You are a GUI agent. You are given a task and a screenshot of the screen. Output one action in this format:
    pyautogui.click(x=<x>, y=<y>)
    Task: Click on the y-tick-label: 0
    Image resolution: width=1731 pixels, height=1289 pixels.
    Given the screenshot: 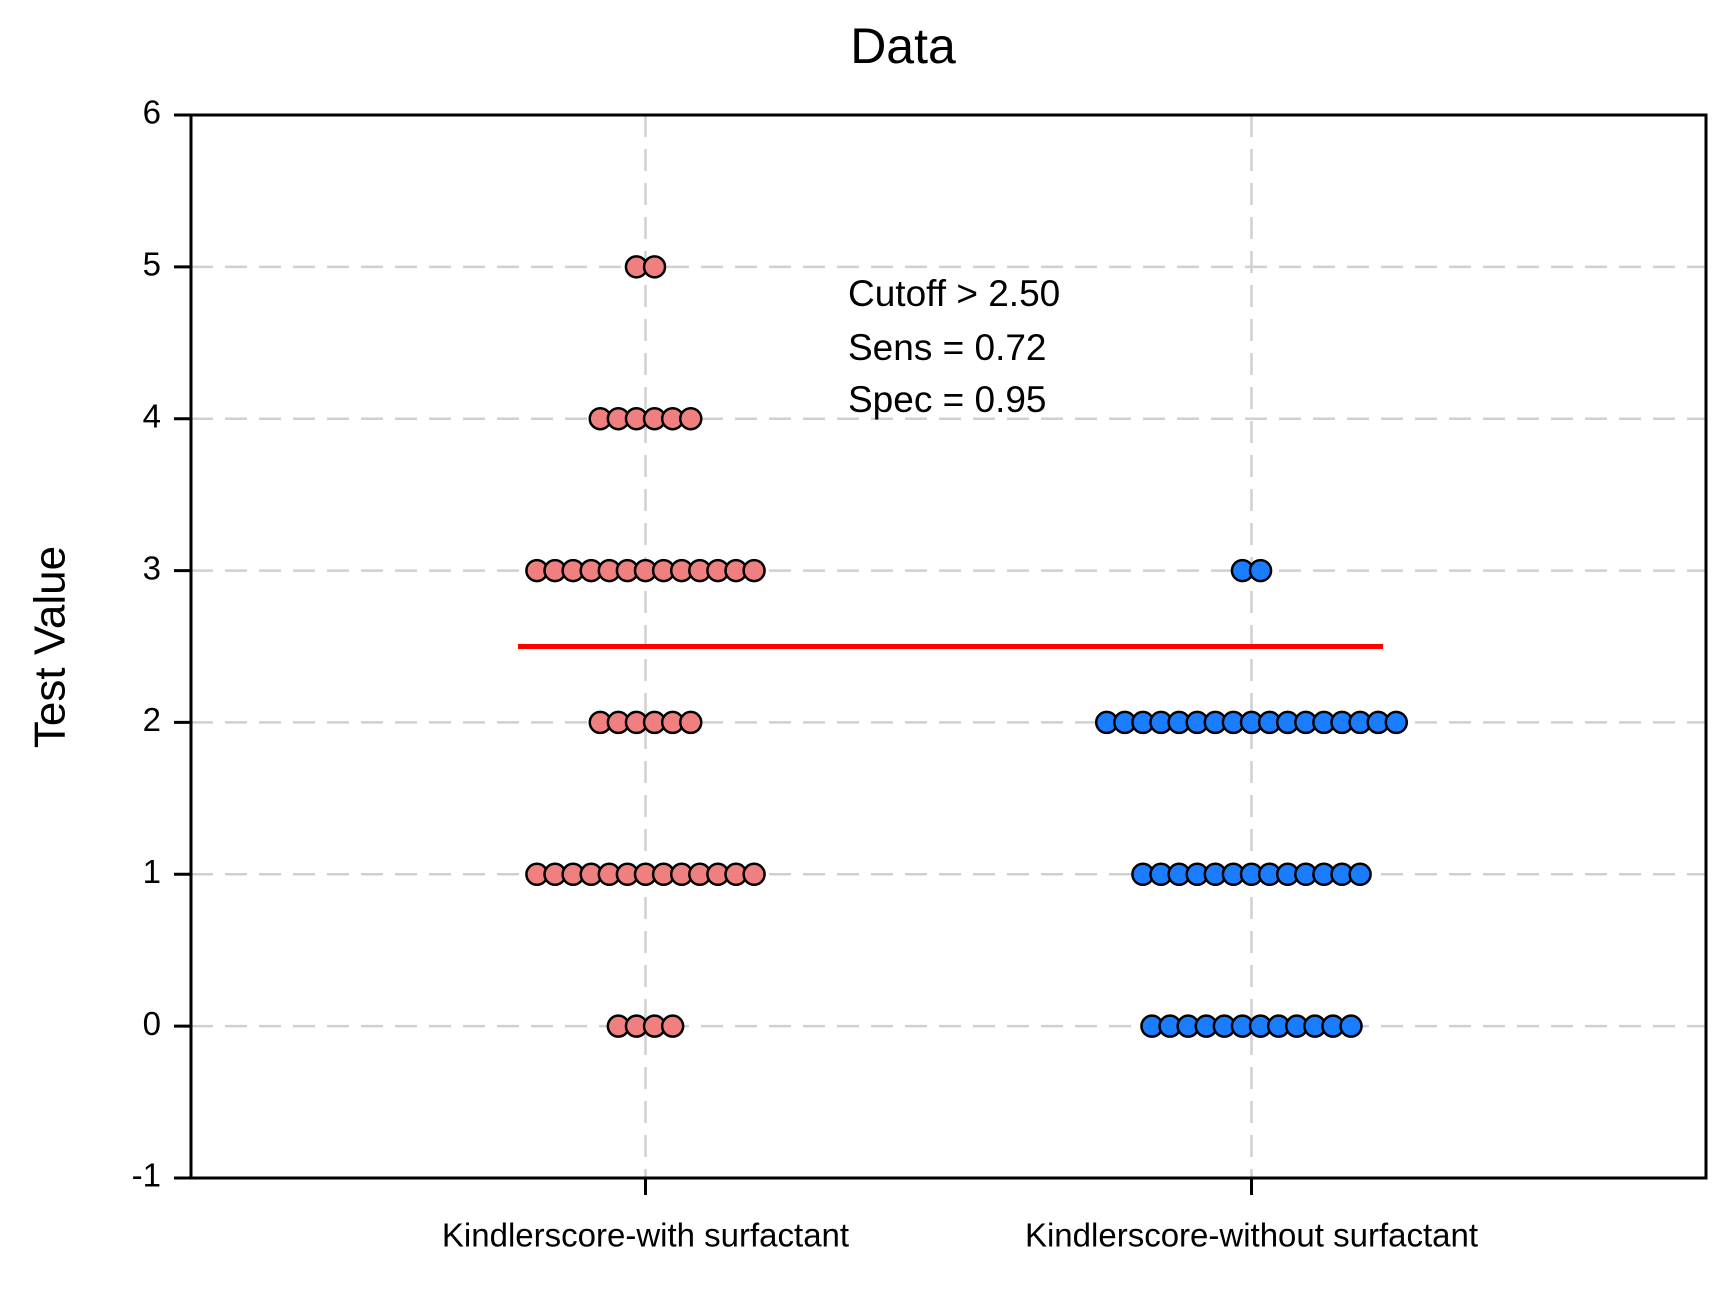 What is the action you would take?
    pyautogui.click(x=152, y=1023)
    